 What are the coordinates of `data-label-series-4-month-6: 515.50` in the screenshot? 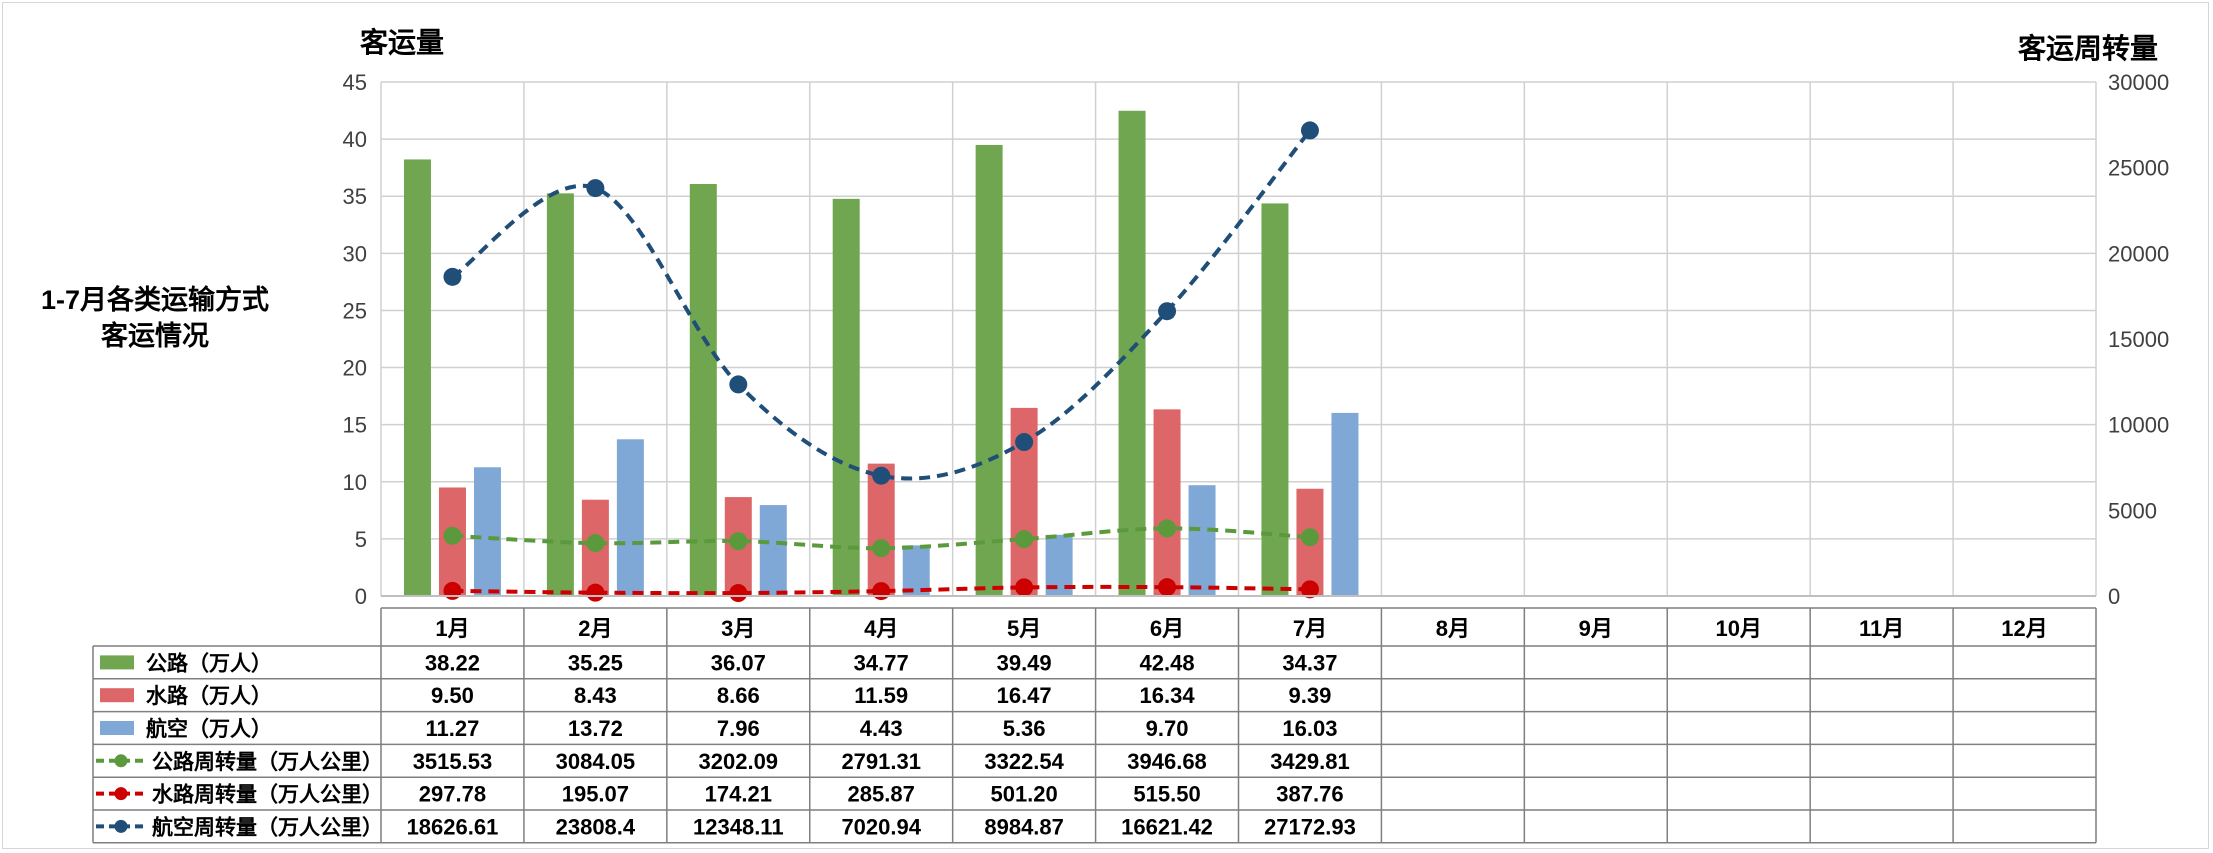 It's located at (1166, 794).